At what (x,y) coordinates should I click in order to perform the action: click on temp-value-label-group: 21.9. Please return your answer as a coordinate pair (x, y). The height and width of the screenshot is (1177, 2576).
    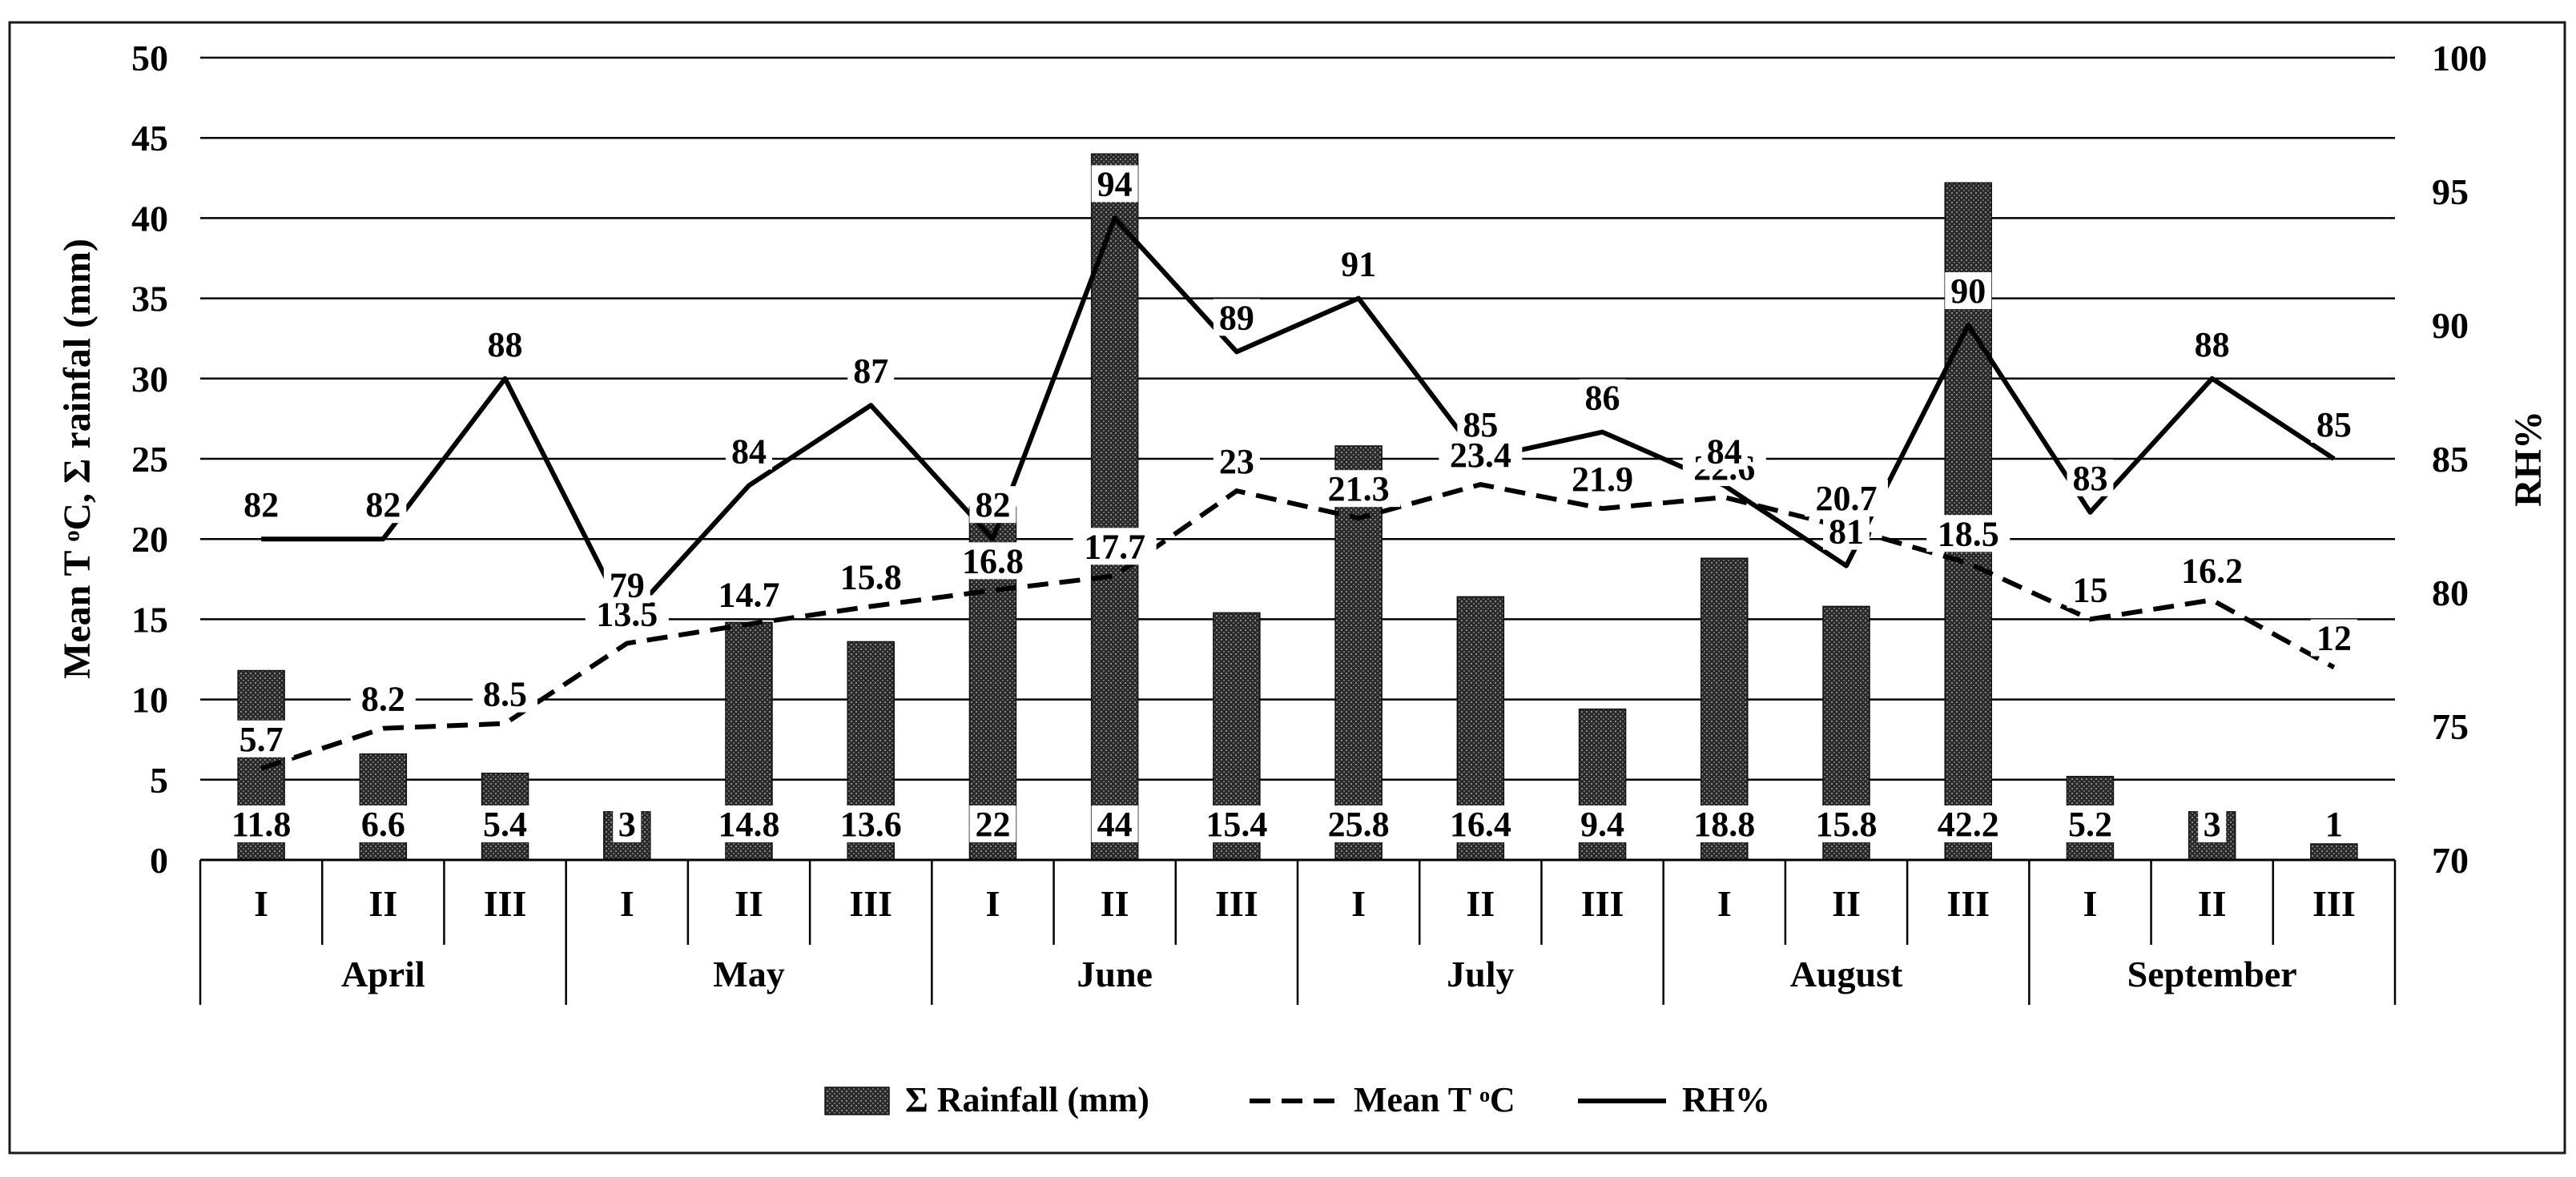
    Looking at the image, I should click on (1602, 480).